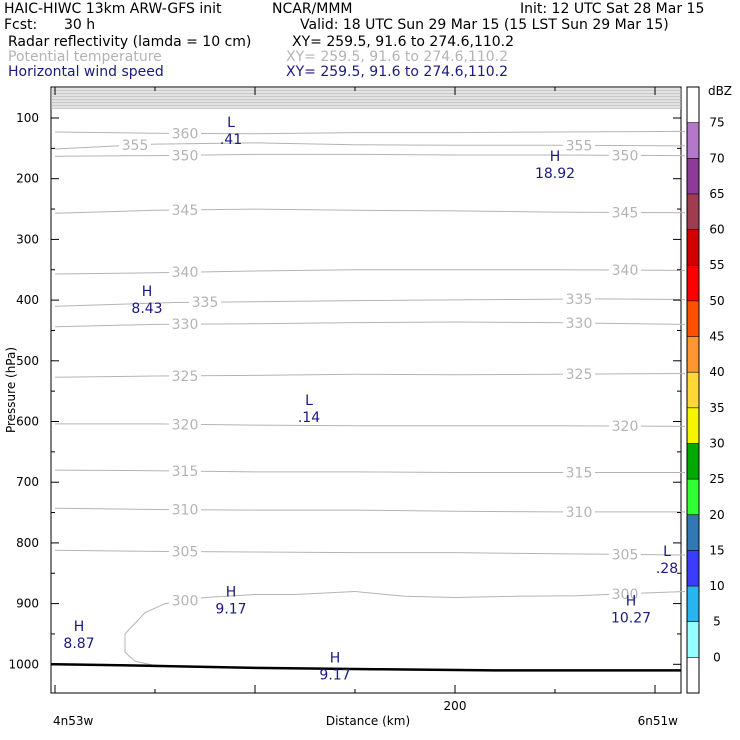 The height and width of the screenshot is (740, 740). Describe the element at coordinates (720, 91) in the screenshot. I see `colorbar-unit: dBZ` at that location.